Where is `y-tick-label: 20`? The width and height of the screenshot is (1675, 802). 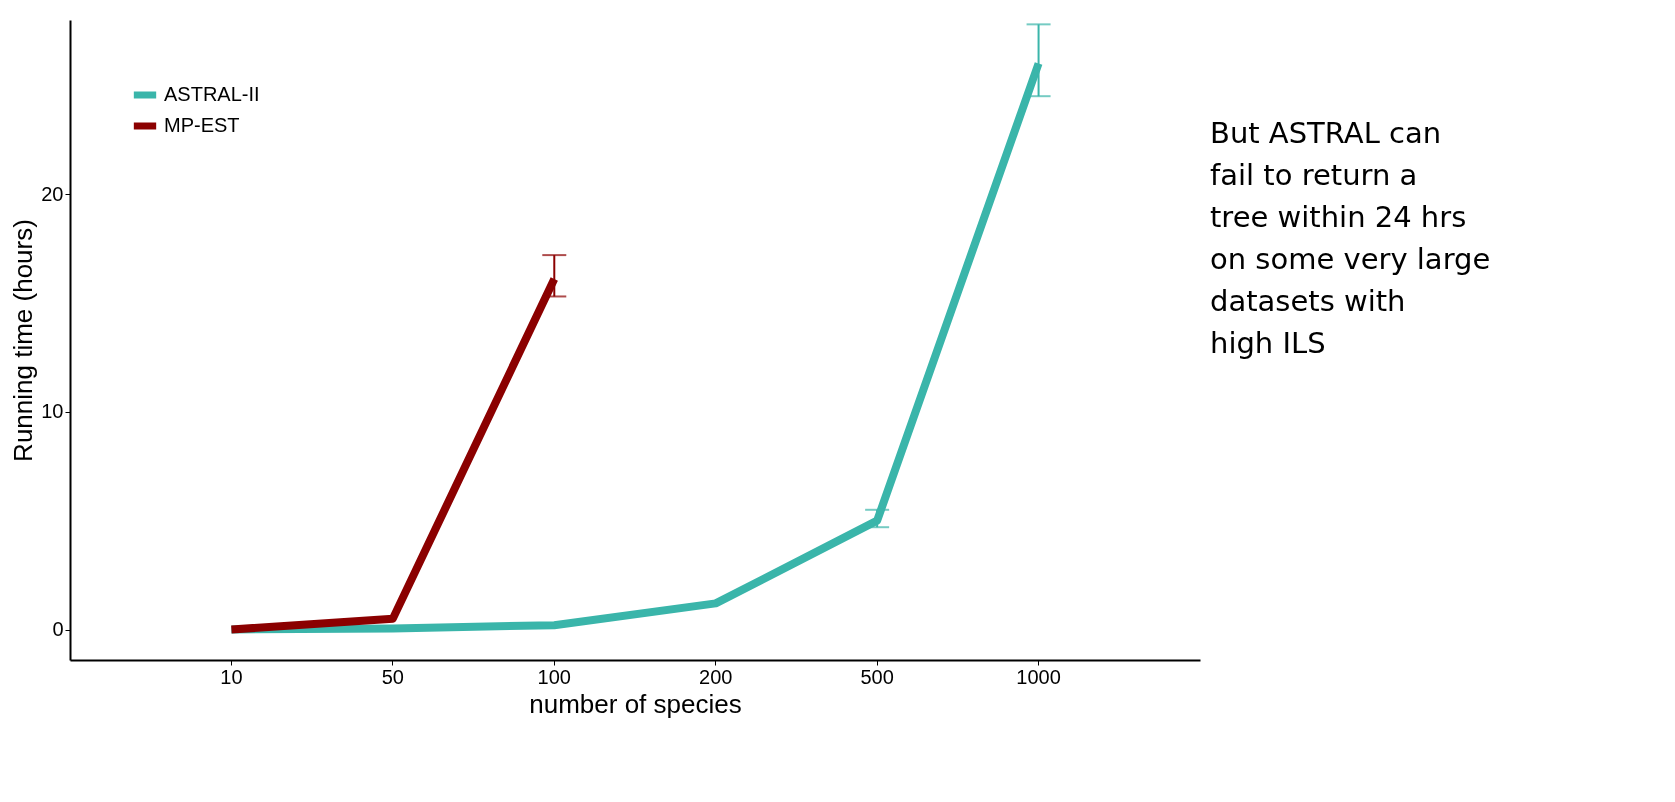 y-tick-label: 20 is located at coordinates (52, 193).